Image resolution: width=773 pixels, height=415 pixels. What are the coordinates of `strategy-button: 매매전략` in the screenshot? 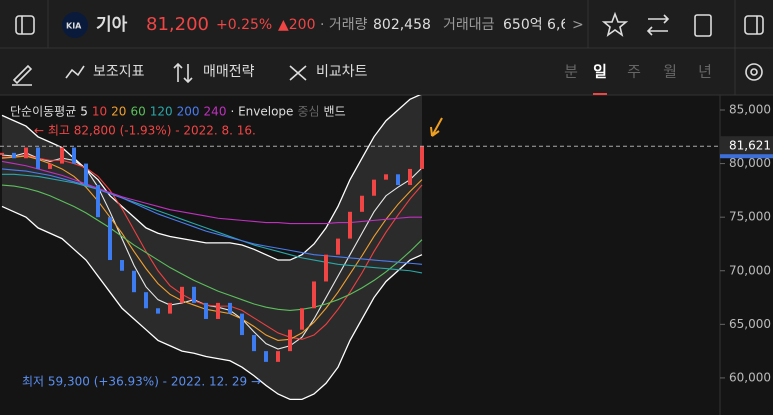 It's located at (229, 72).